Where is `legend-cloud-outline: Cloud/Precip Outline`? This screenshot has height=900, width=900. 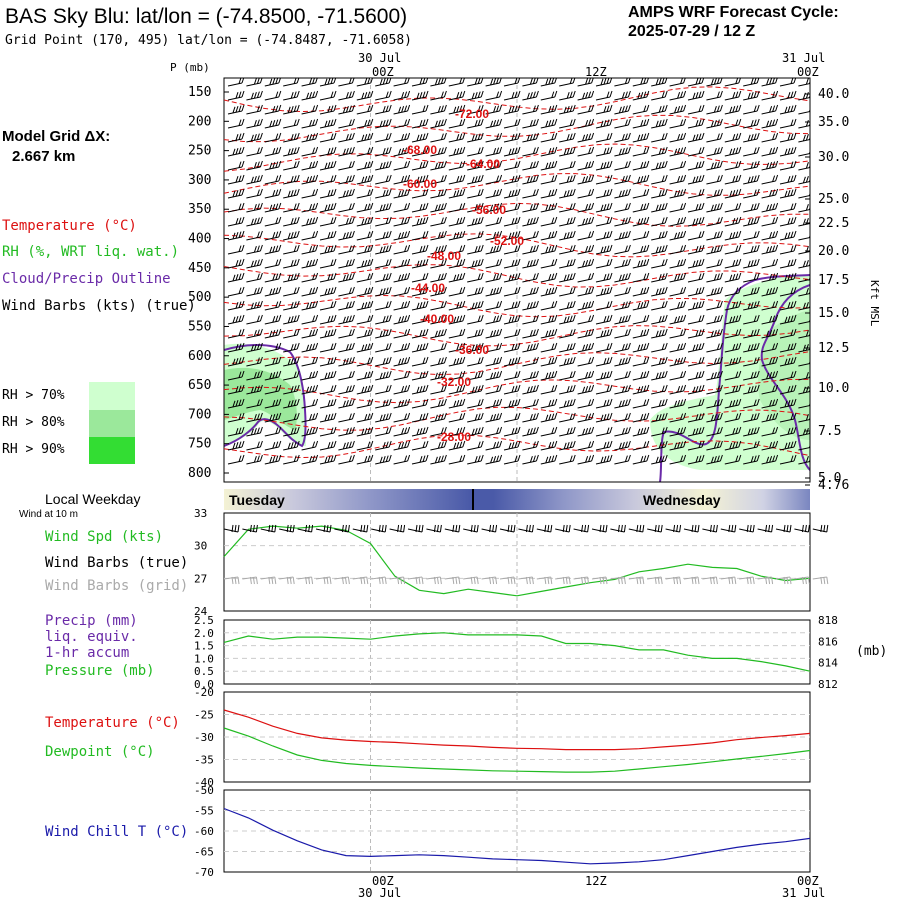
legend-cloud-outline: Cloud/Precip Outline is located at coordinates (86, 279).